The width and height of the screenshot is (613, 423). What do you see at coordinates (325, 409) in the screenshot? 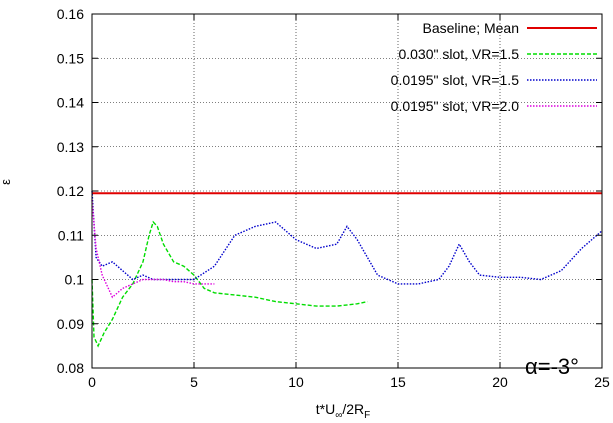
I see `x-axis-label-main: t*U` at bounding box center [325, 409].